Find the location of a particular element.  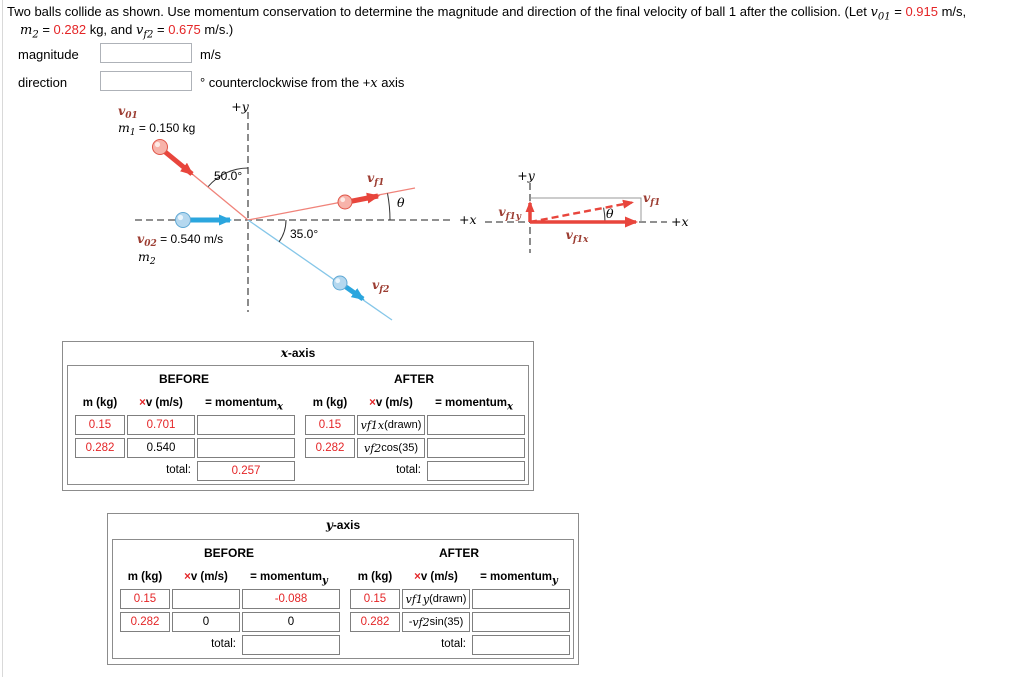

ball2 is located at coordinates (183, 220).